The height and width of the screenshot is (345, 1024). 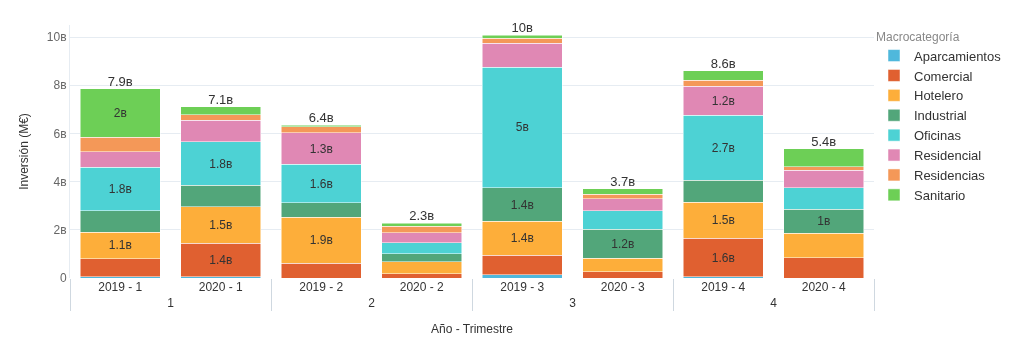 I want to click on total-label: 6.4в, so click(x=321, y=117).